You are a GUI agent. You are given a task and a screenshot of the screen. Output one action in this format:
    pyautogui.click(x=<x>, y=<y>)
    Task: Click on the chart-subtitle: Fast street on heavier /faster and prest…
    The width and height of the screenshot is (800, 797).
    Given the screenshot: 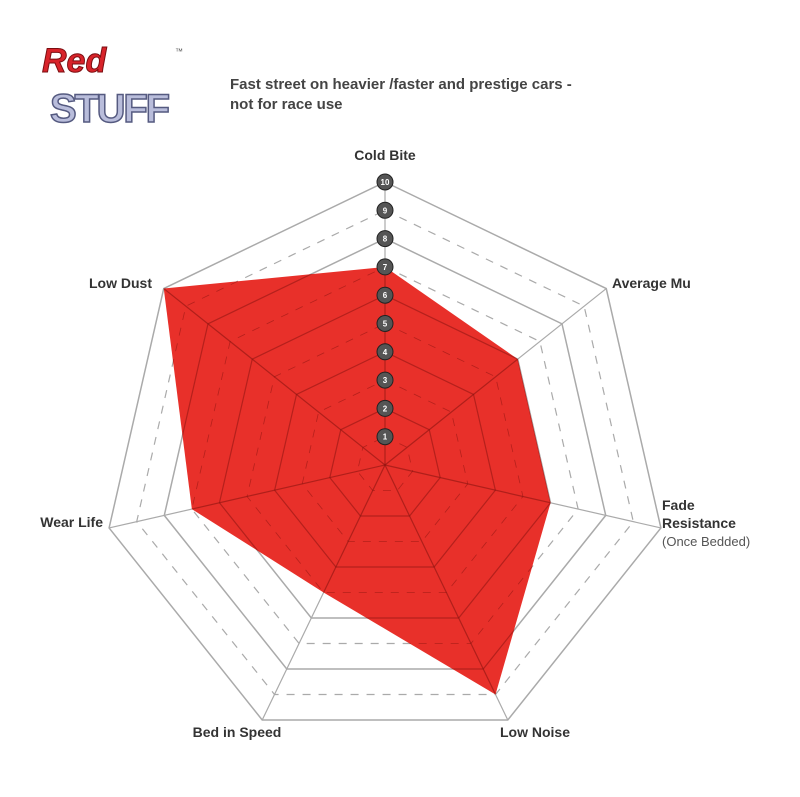 What is the action you would take?
    pyautogui.click(x=401, y=95)
    